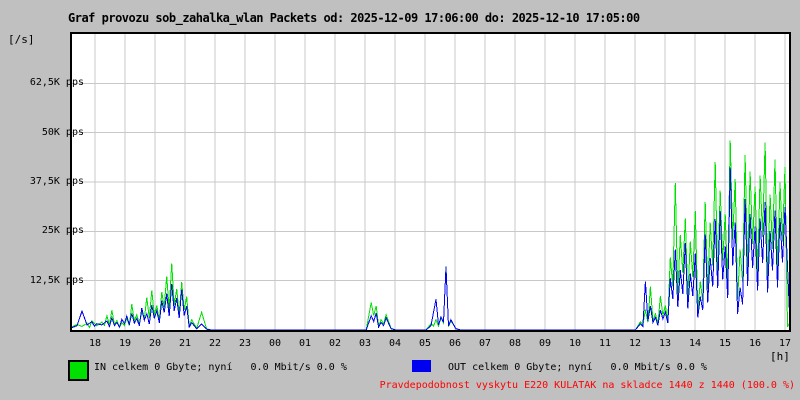 This screenshot has height=400, width=800. Describe the element at coordinates (245, 343) in the screenshot. I see `x-tick-label: 23` at that location.